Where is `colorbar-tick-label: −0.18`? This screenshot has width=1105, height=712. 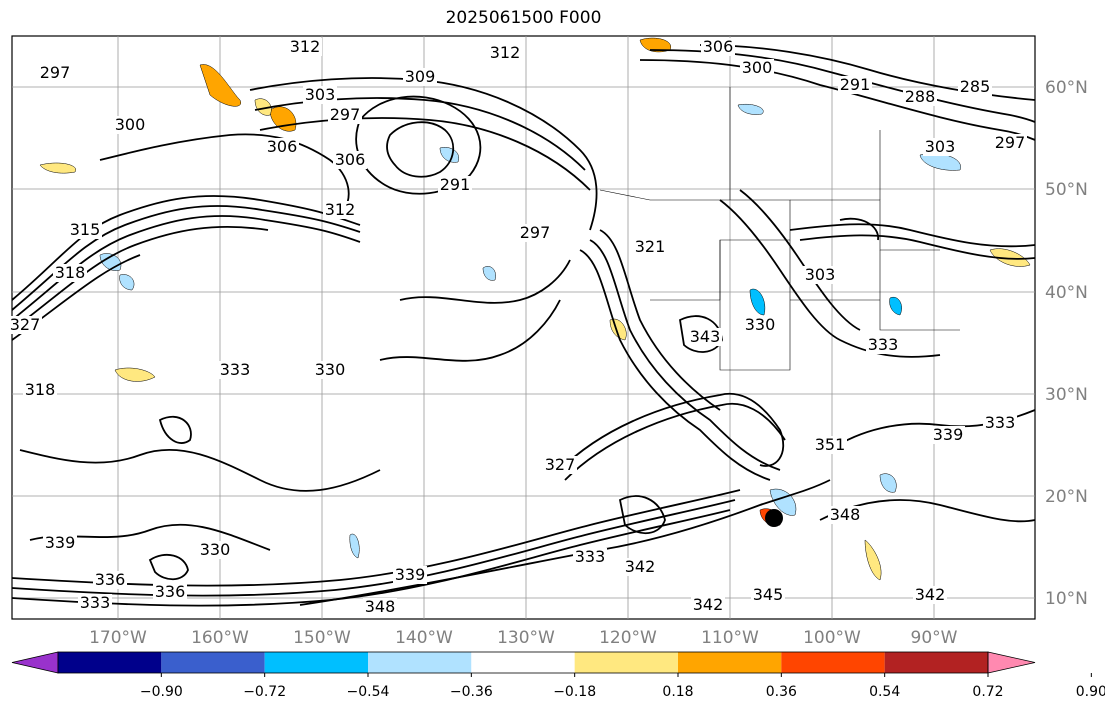 colorbar-tick-label: −0.18 is located at coordinates (574, 692).